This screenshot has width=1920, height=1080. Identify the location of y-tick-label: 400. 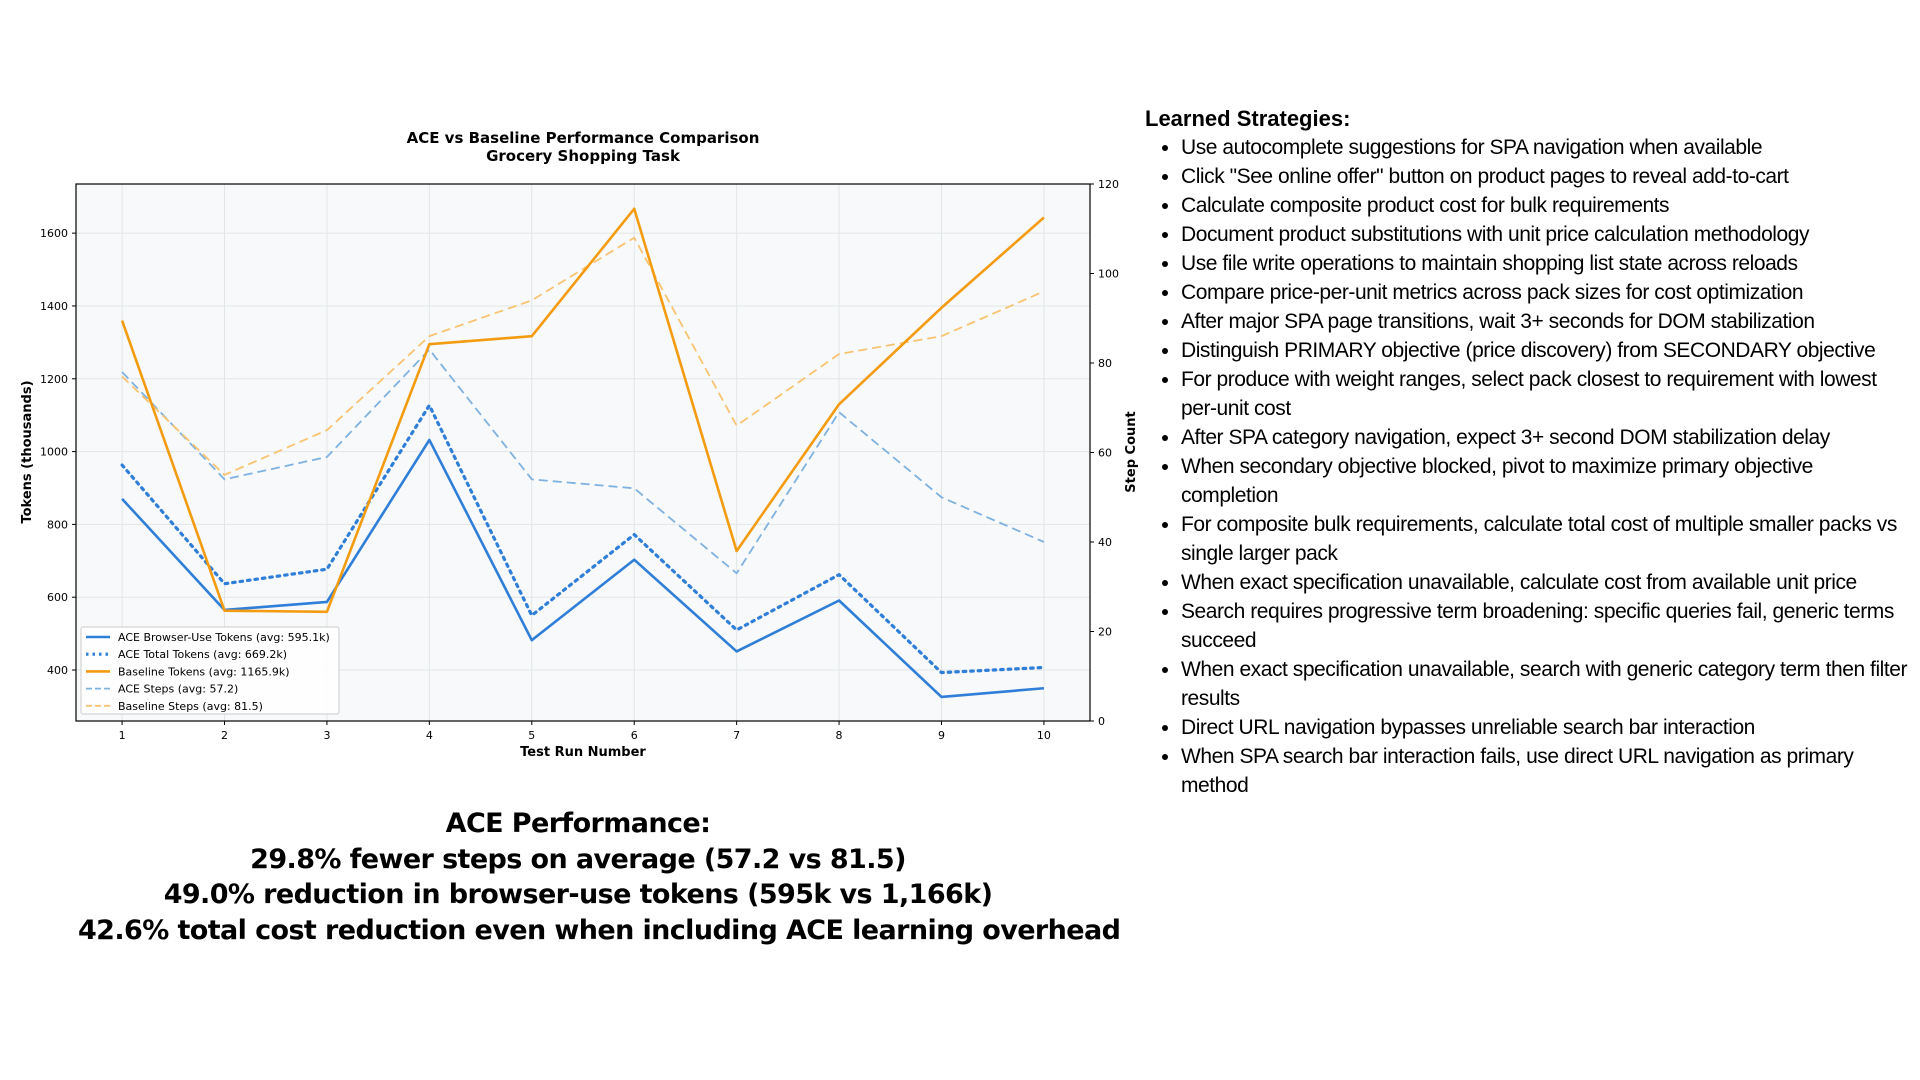
(57, 670).